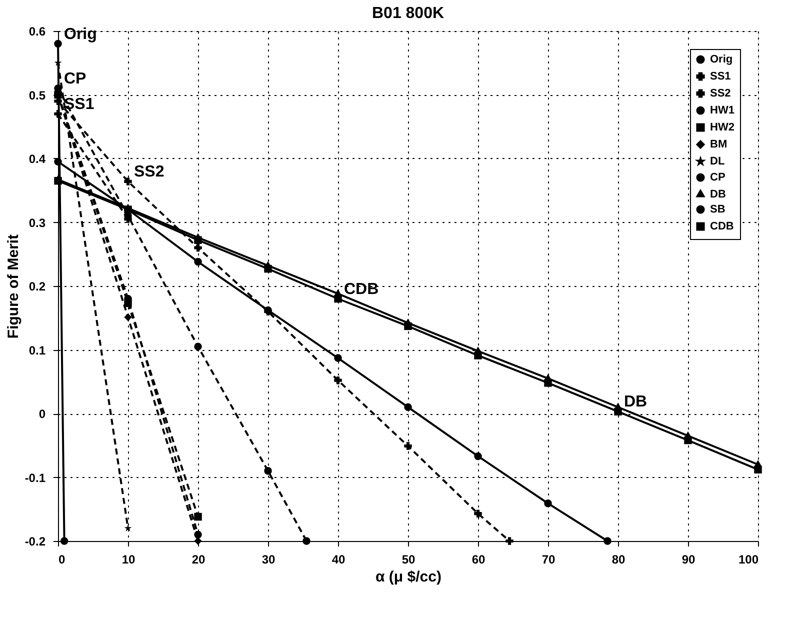  I want to click on y-tick-label: -0.1, so click(35, 477).